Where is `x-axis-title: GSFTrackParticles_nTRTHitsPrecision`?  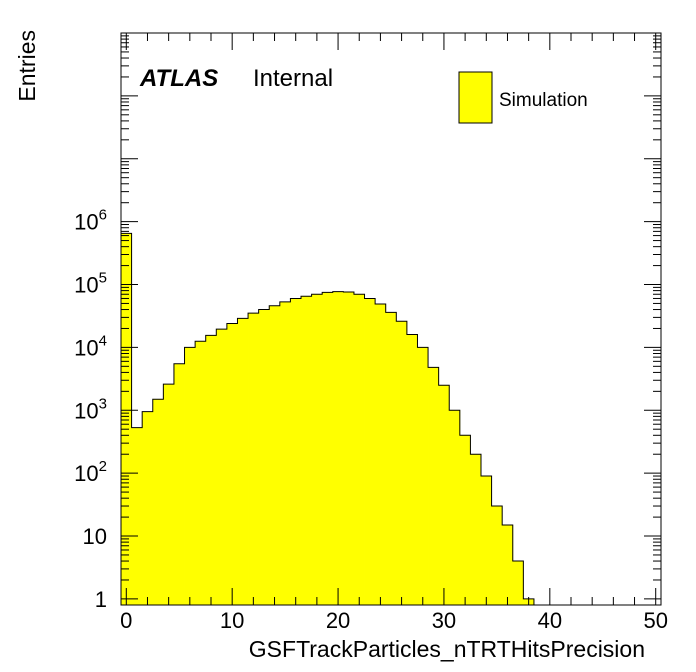
x-axis-title: GSFTrackParticles_nTRTHitsPrecision is located at coordinates (447, 649).